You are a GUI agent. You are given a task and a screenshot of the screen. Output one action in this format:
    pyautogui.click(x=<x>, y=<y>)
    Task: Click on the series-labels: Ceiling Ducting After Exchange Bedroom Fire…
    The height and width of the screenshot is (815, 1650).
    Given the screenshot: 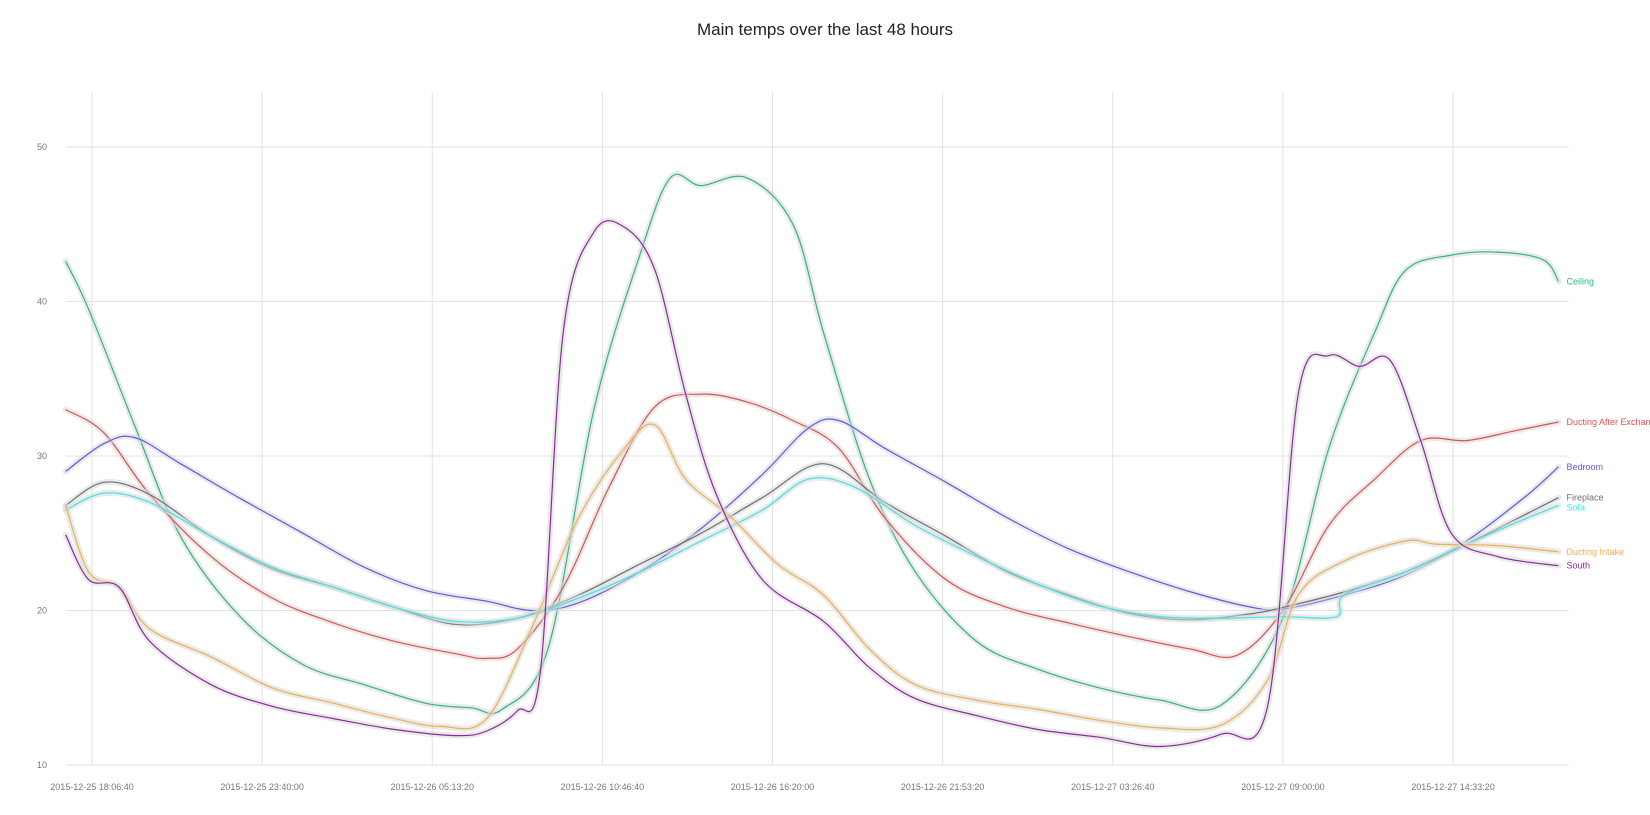 What is the action you would take?
    pyautogui.click(x=1608, y=423)
    